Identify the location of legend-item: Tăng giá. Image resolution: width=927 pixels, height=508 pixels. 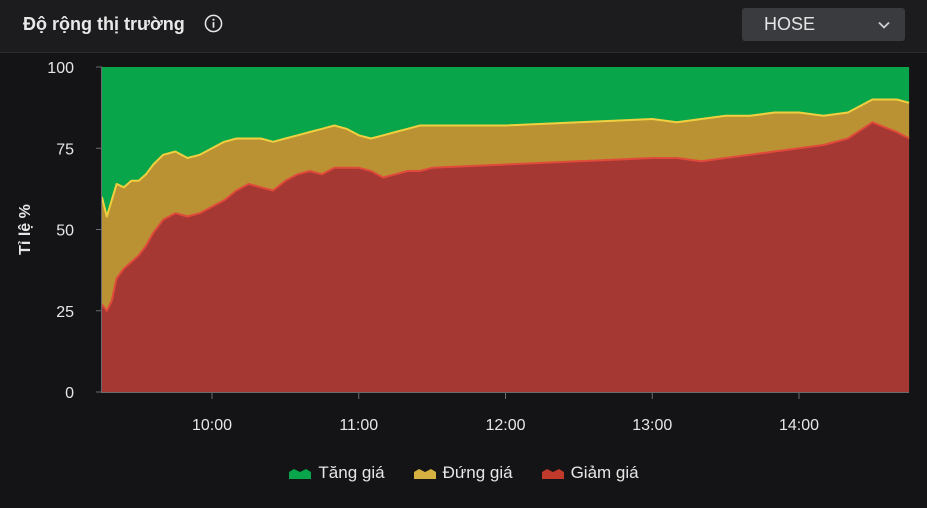
(336, 473).